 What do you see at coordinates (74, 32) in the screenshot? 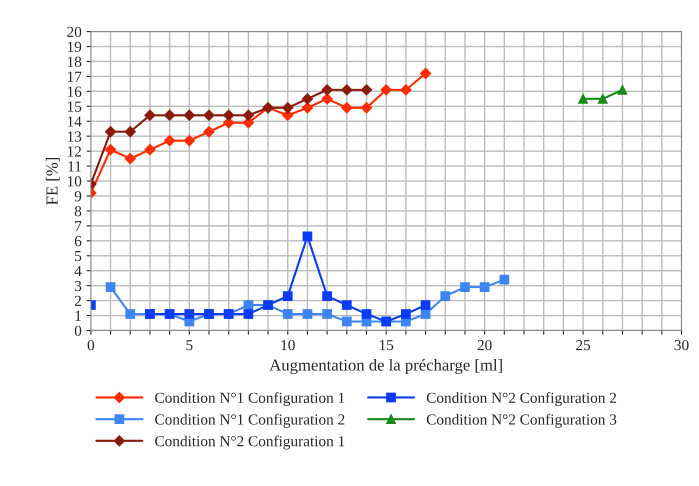
I see `y-tick-label: 20` at bounding box center [74, 32].